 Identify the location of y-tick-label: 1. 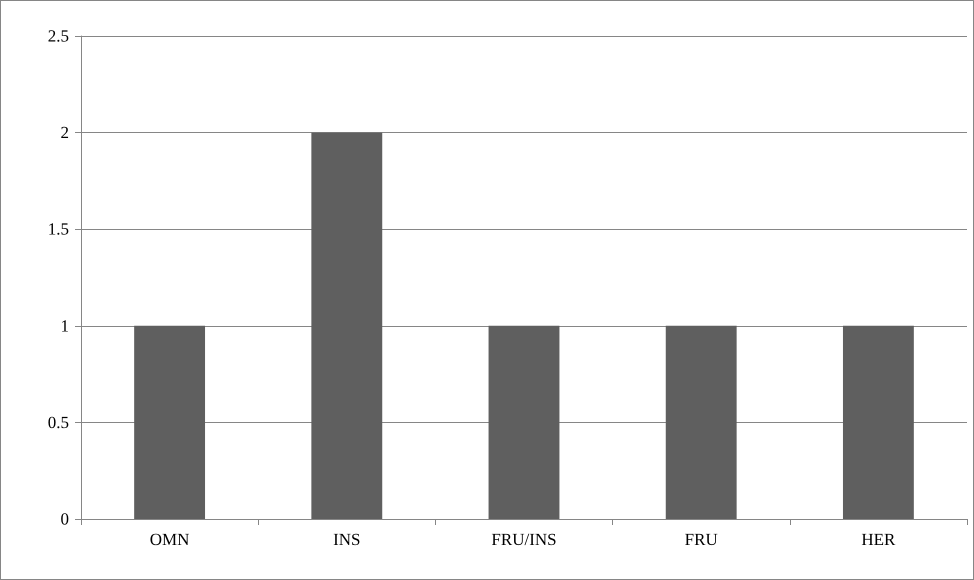
(64, 326).